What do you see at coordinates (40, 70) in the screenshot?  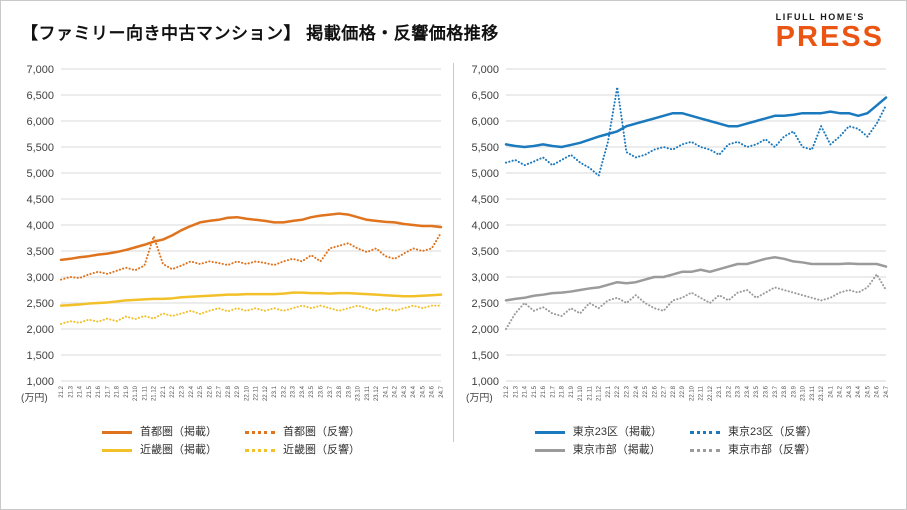 I see `svg-text: 7,000` at bounding box center [40, 70].